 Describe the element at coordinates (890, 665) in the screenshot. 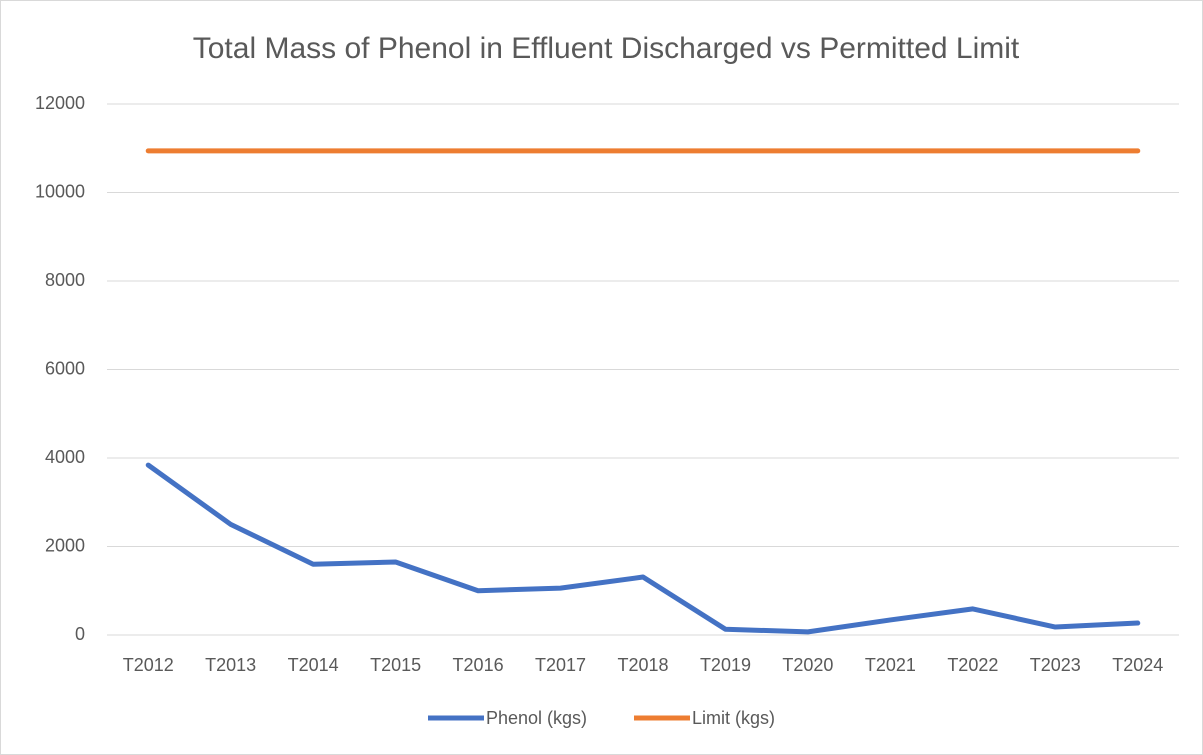

I see `x-tick-label: T2021` at that location.